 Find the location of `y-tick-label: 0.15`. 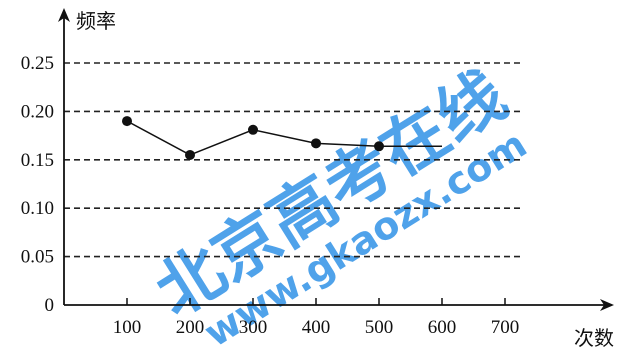

y-tick-label: 0.15 is located at coordinates (37, 160).